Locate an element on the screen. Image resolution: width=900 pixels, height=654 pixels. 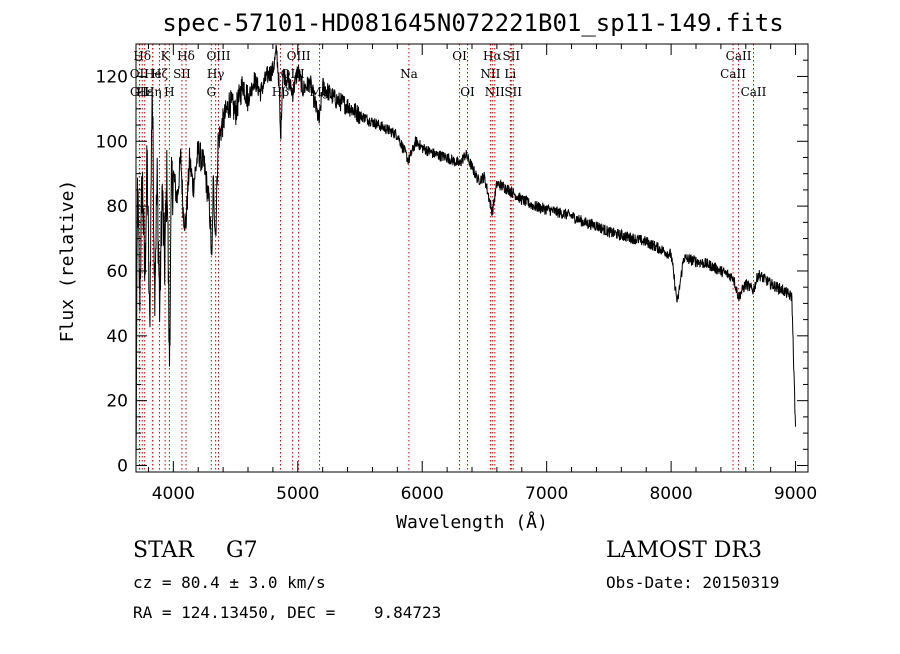
spectral-line-label: K is located at coordinates (166, 56).